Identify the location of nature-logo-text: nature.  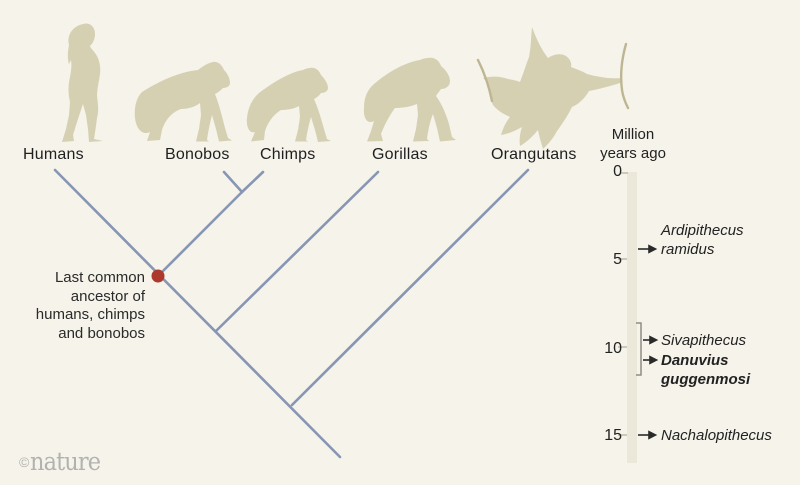
(65, 461).